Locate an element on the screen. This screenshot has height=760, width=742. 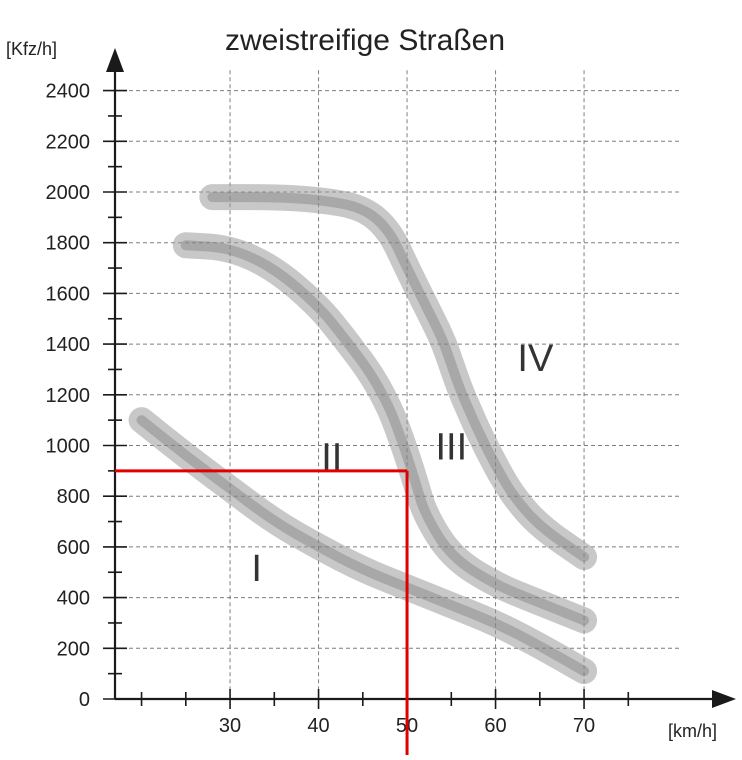
x-tick-label: 40 is located at coordinates (318, 726).